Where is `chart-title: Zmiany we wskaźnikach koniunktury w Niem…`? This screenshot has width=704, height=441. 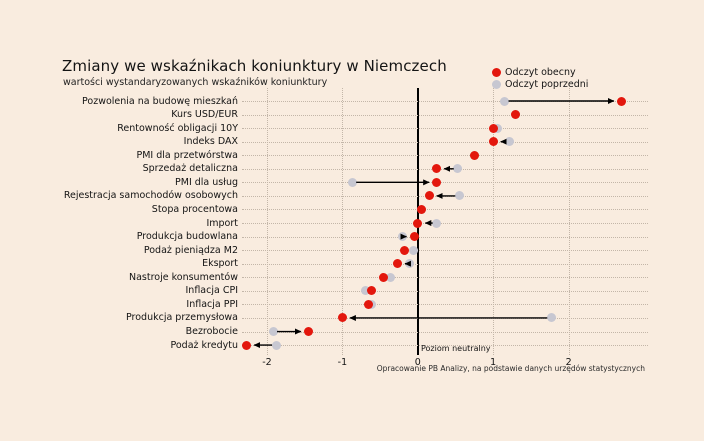 chart-title: Zmiany we wskaźnikach koniunktury w Niem… is located at coordinates (254, 66).